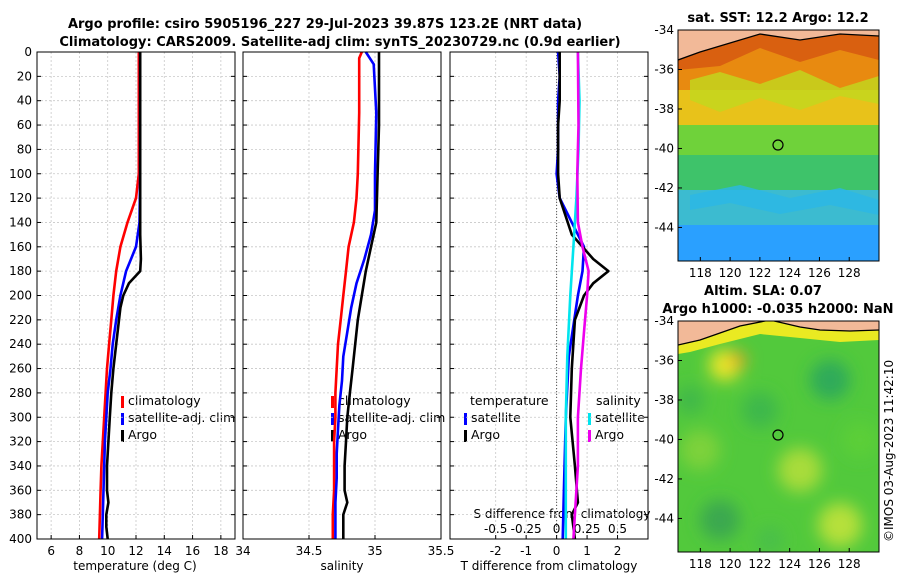 This screenshot has width=900, height=580. Describe the element at coordinates (135, 551) in the screenshot. I see `xtick-label: 12` at that location.